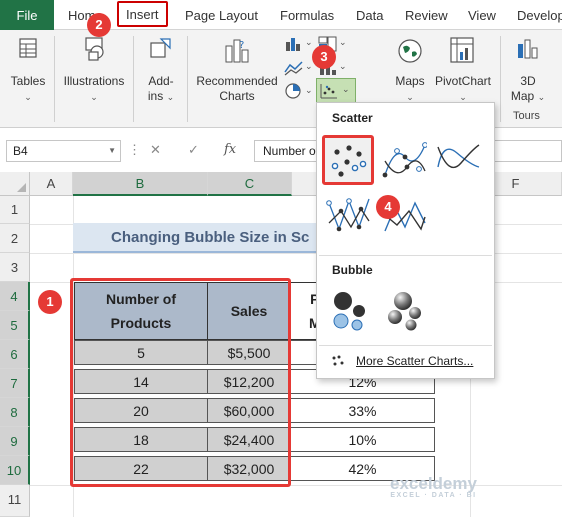  I want to click on bubble-option, so click(350, 310).